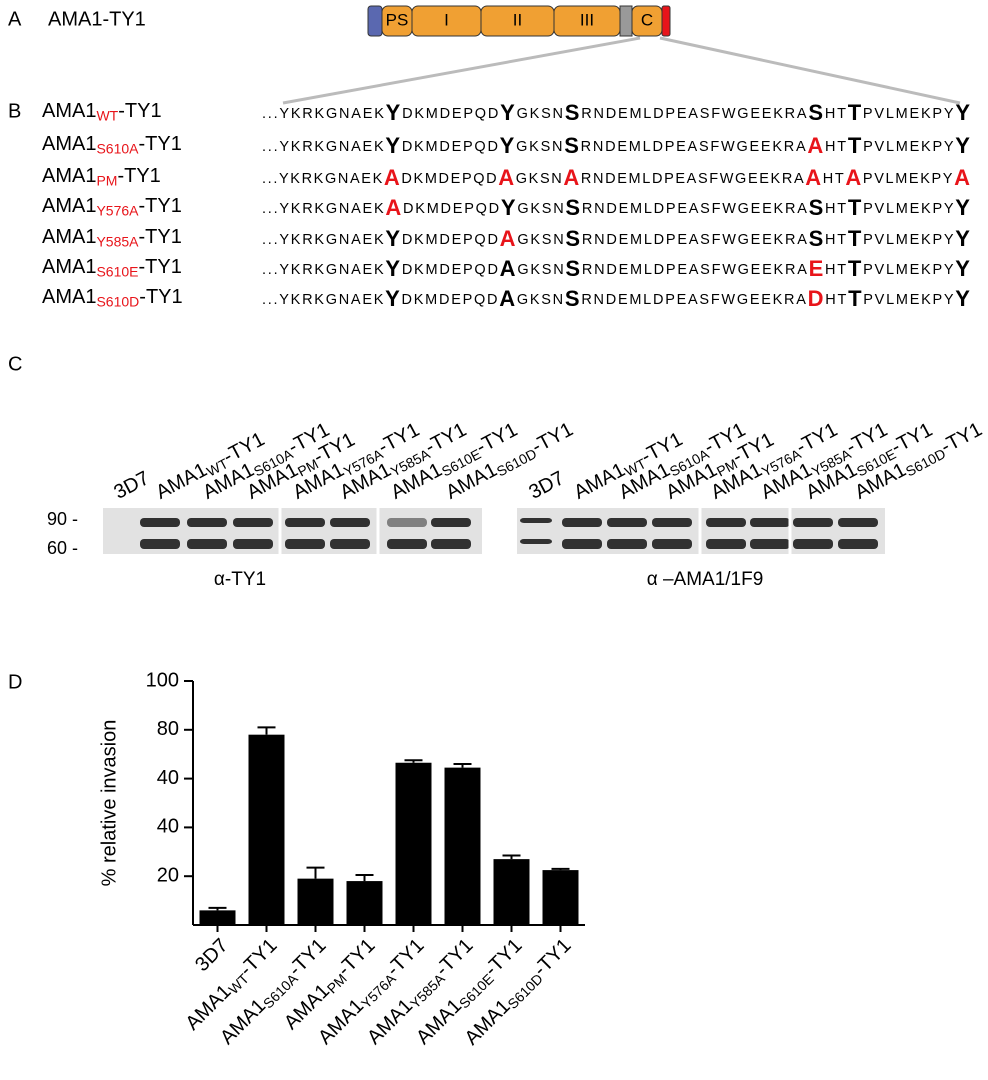 This screenshot has width=988, height=1080. I want to click on domain-label: II, so click(517, 19).